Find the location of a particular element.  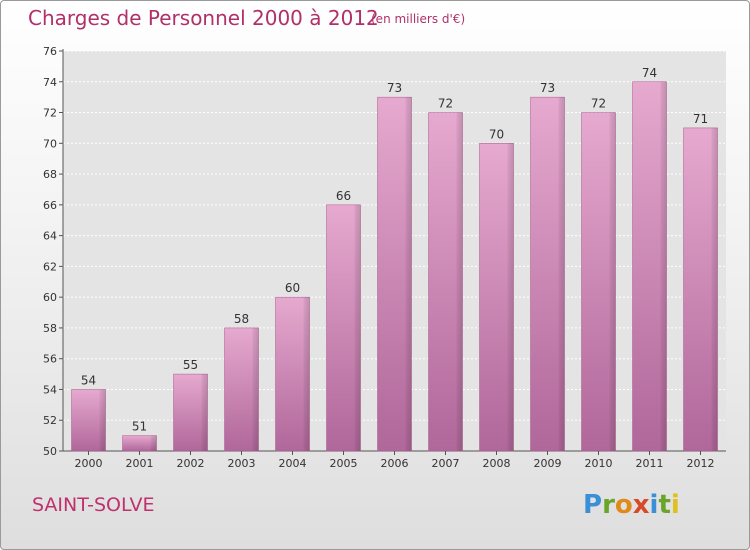

y-tick-label: 70 is located at coordinates (50, 143).